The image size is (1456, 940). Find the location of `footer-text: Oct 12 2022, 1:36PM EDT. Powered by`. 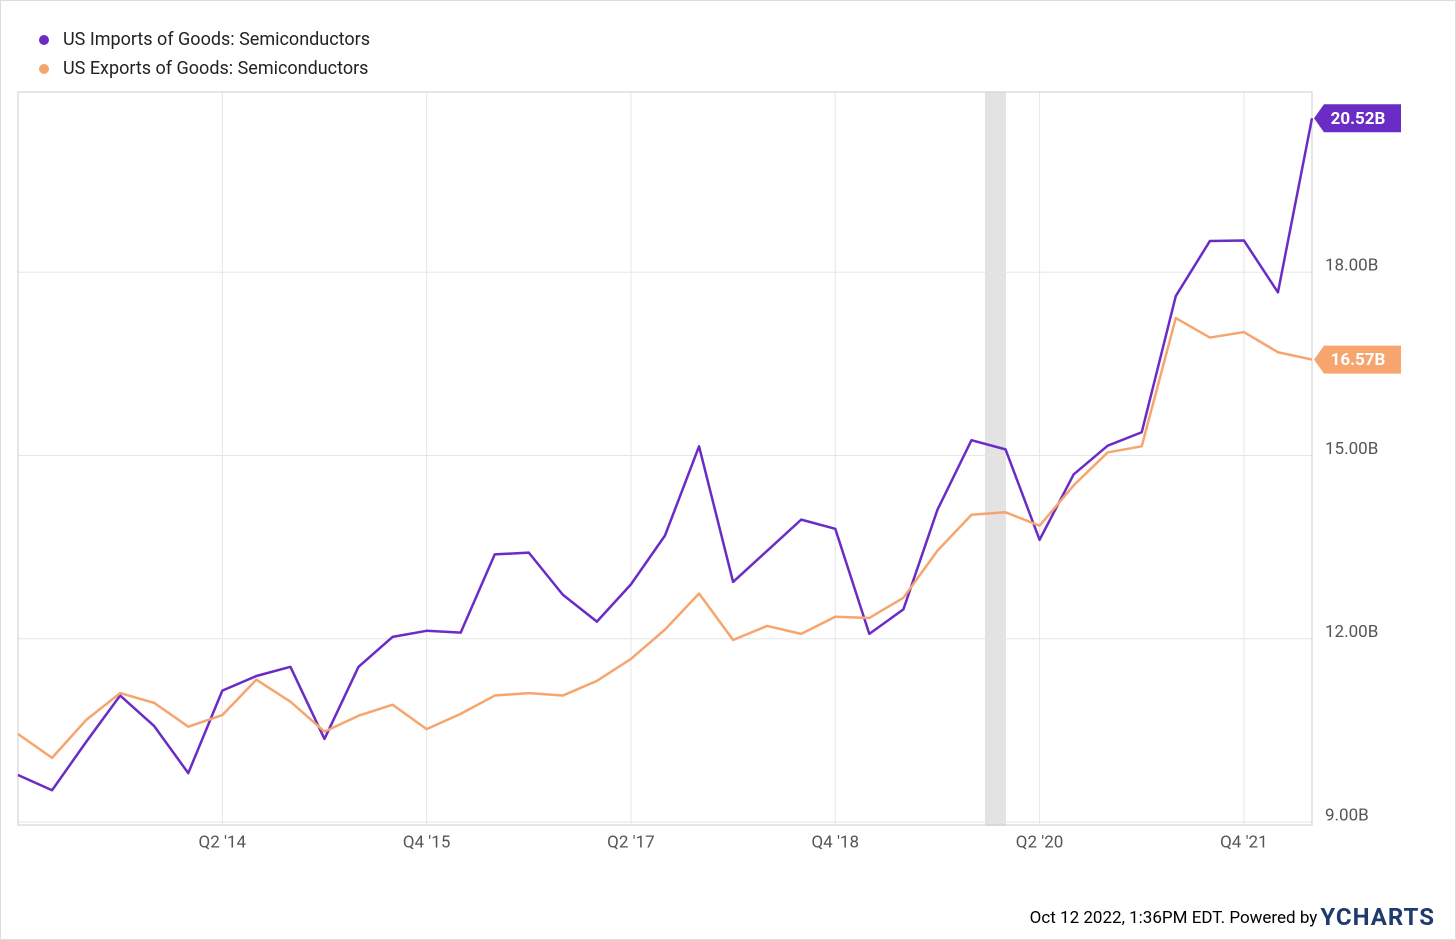

footer-text: Oct 12 2022, 1:36PM EDT. Powered by is located at coordinates (1174, 918).